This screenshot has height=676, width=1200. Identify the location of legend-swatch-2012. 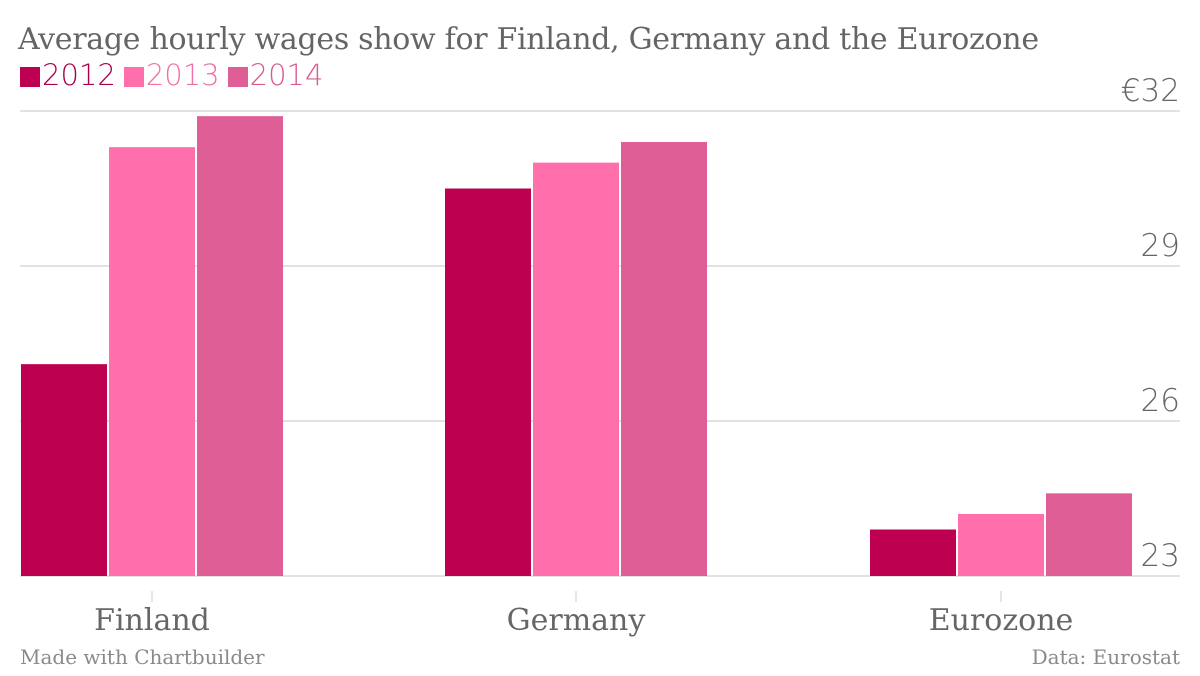
(30, 77).